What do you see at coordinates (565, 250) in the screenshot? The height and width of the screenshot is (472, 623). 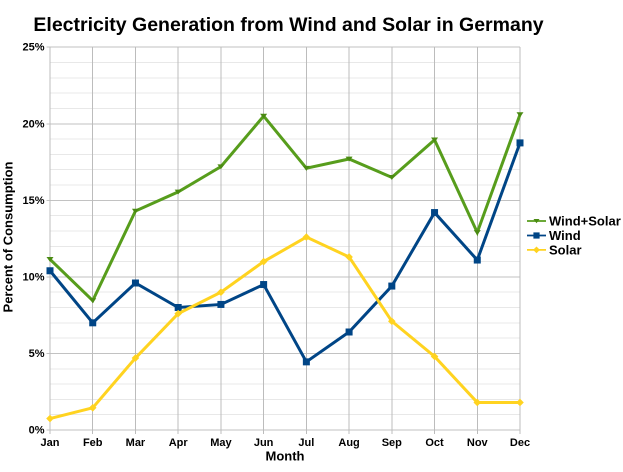 I see `svg-text: Solar` at bounding box center [565, 250].